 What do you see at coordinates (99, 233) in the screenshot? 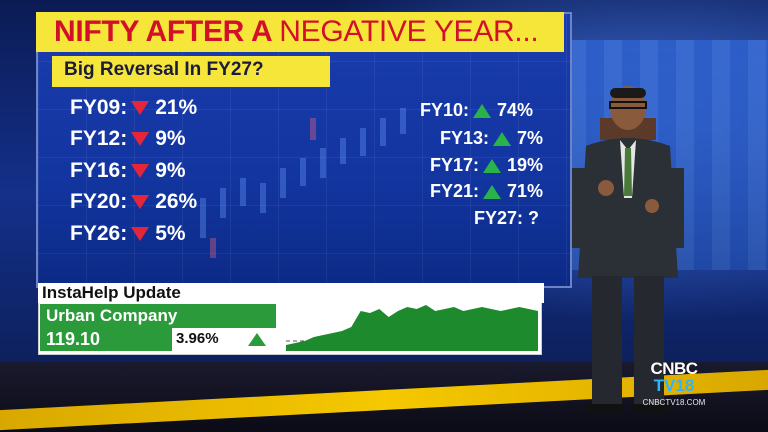
I see `row-label: FY26:` at bounding box center [99, 233].